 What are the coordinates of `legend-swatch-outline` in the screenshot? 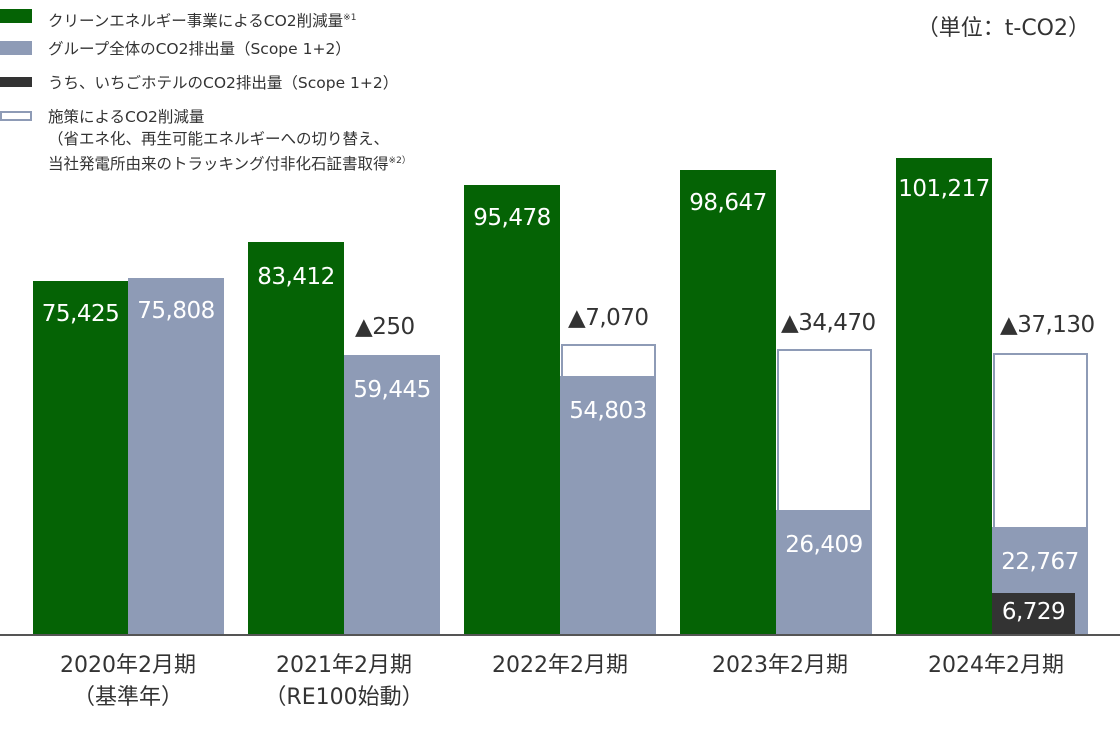 It's located at (16, 116).